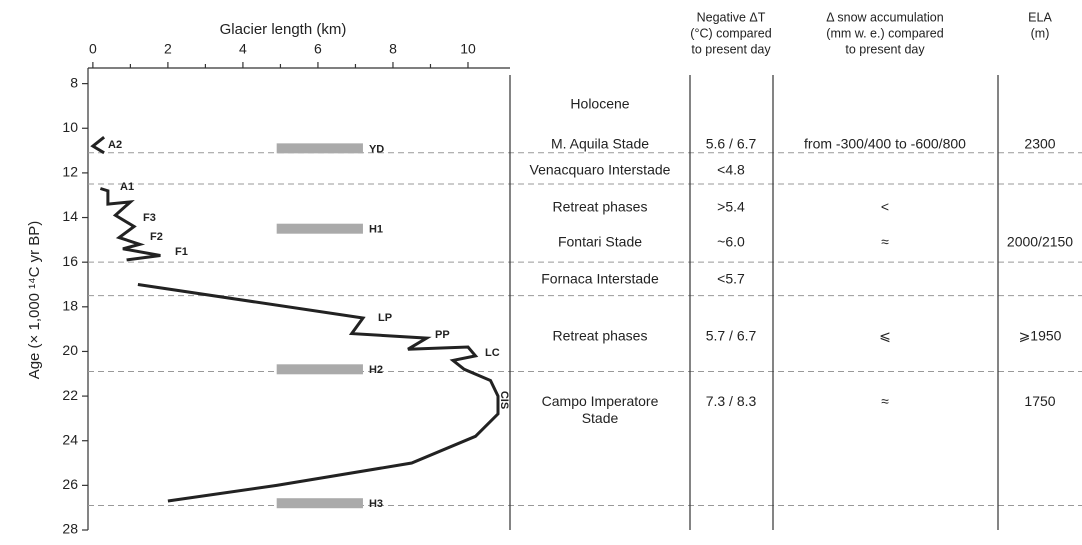 The image size is (1082, 545). Describe the element at coordinates (376, 370) in the screenshot. I see `event-label: H2` at that location.